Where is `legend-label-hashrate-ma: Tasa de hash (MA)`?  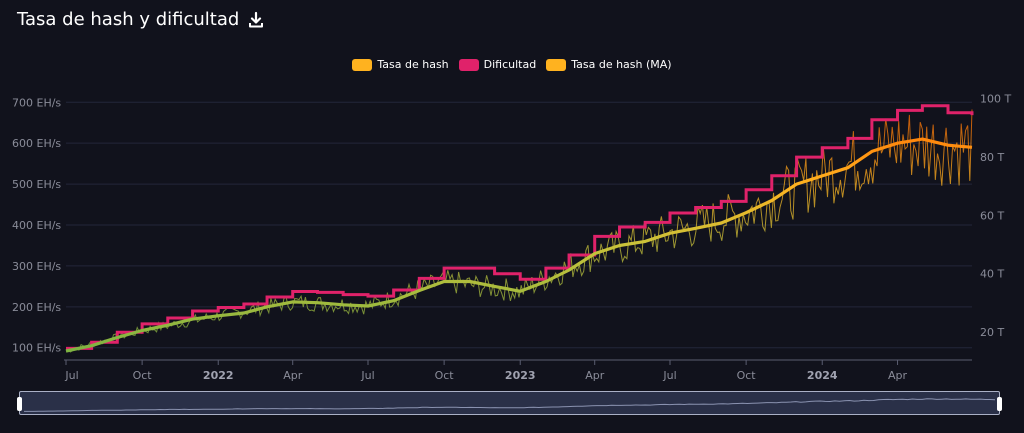
legend-label-hashrate-ma: Tasa de hash (MA) is located at coordinates (621, 64).